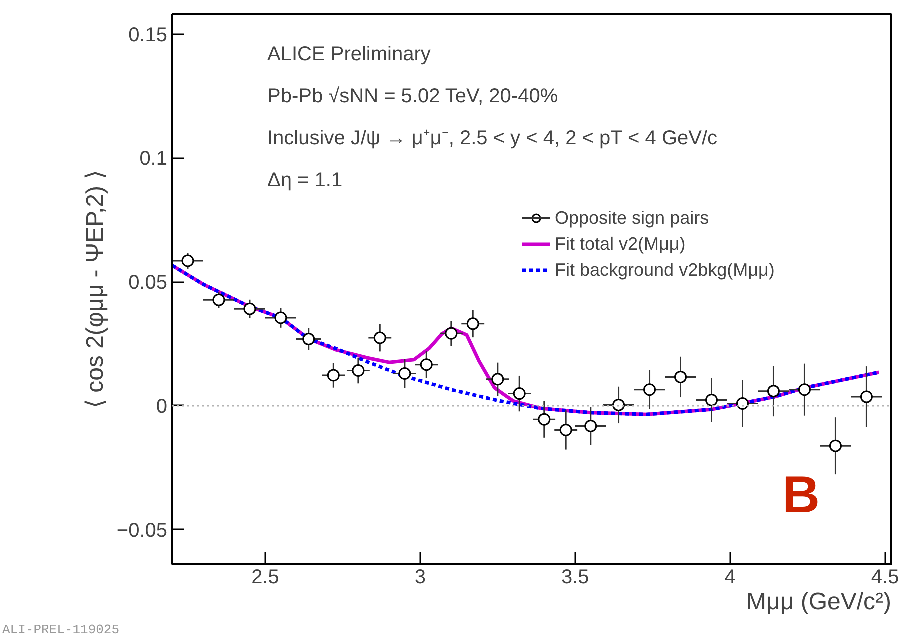 The image size is (905, 642). Describe the element at coordinates (575, 577) in the screenshot. I see `x-tick-label: 3.5` at that location.